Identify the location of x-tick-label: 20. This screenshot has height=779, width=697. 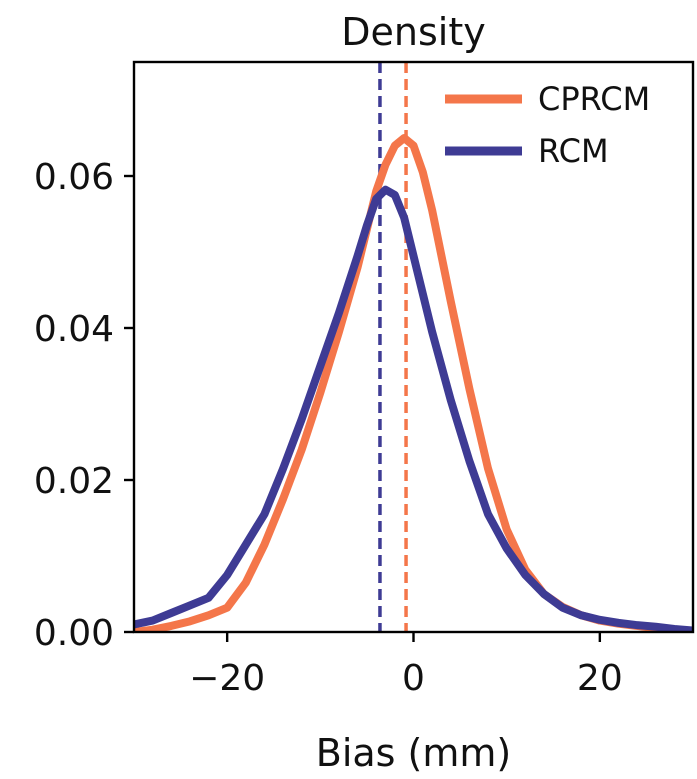
(600, 678).